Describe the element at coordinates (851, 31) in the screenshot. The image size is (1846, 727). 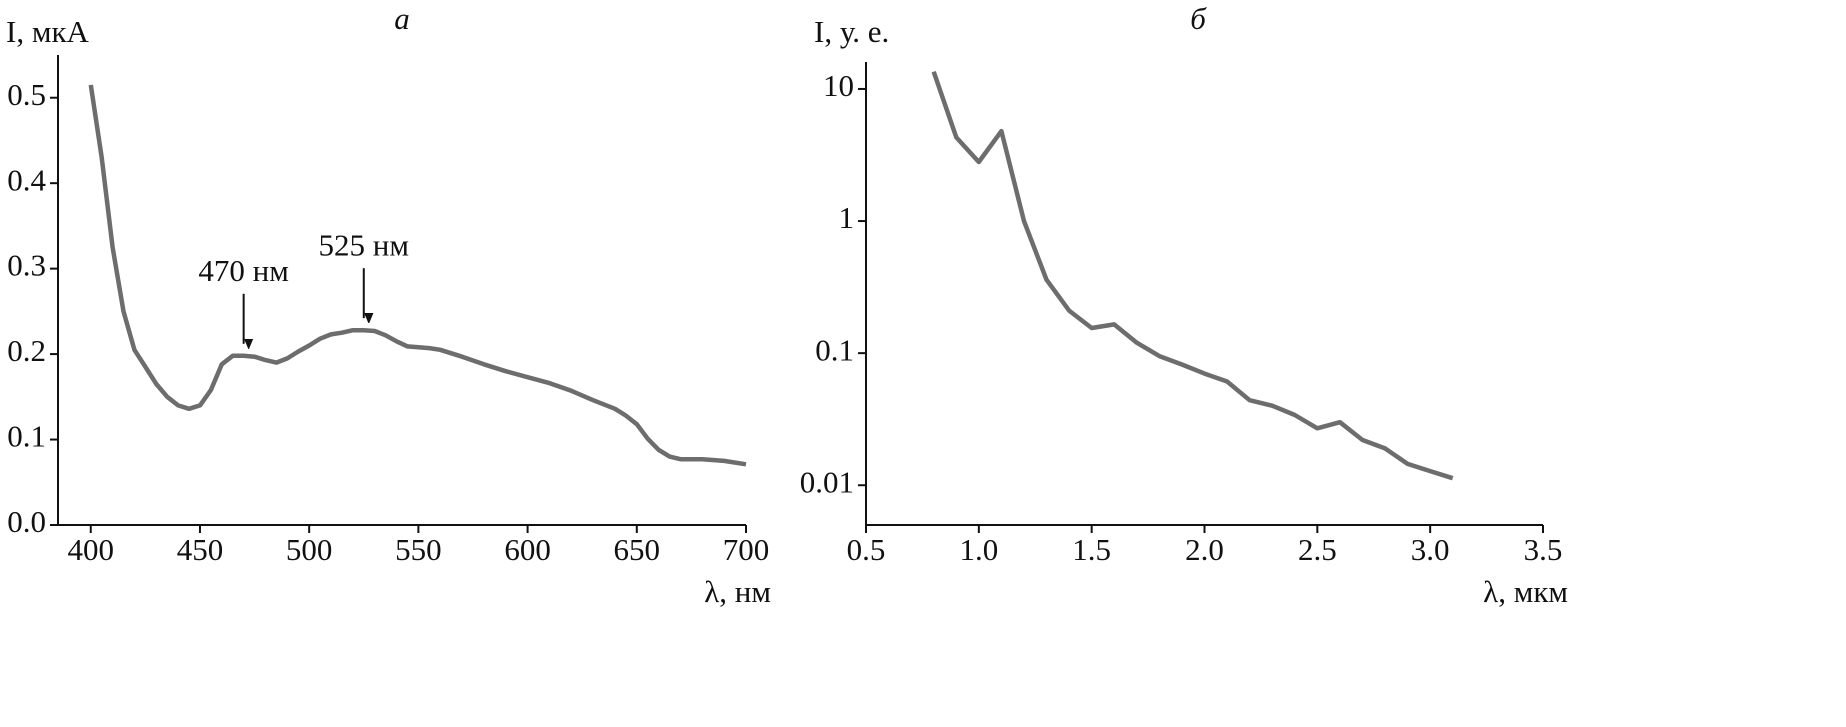
I see `y-axis-label: I, у. е.` at that location.